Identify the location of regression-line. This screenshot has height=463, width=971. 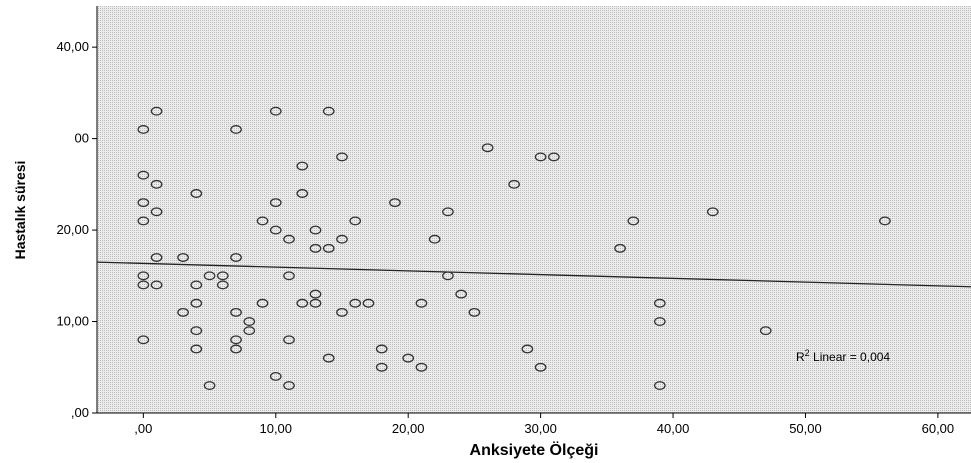
(533, 274).